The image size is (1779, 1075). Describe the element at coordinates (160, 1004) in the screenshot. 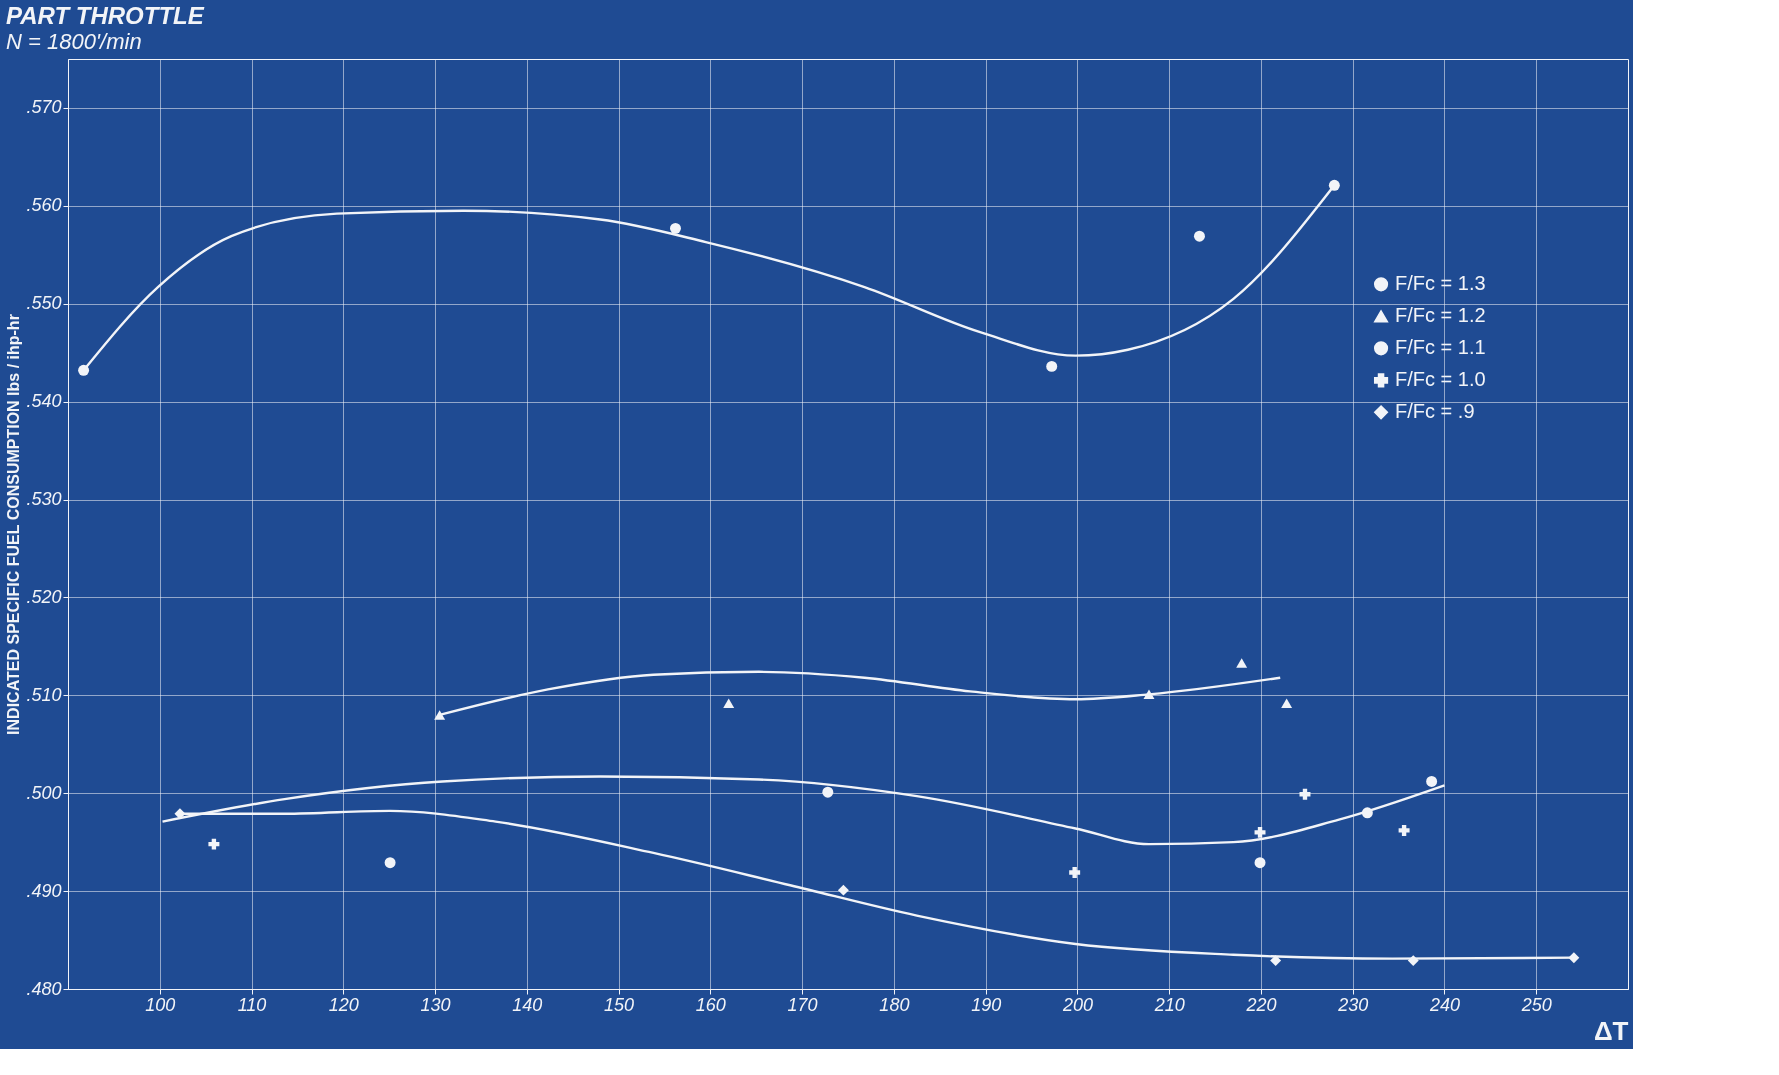

I see `x-tick-label: 100` at that location.